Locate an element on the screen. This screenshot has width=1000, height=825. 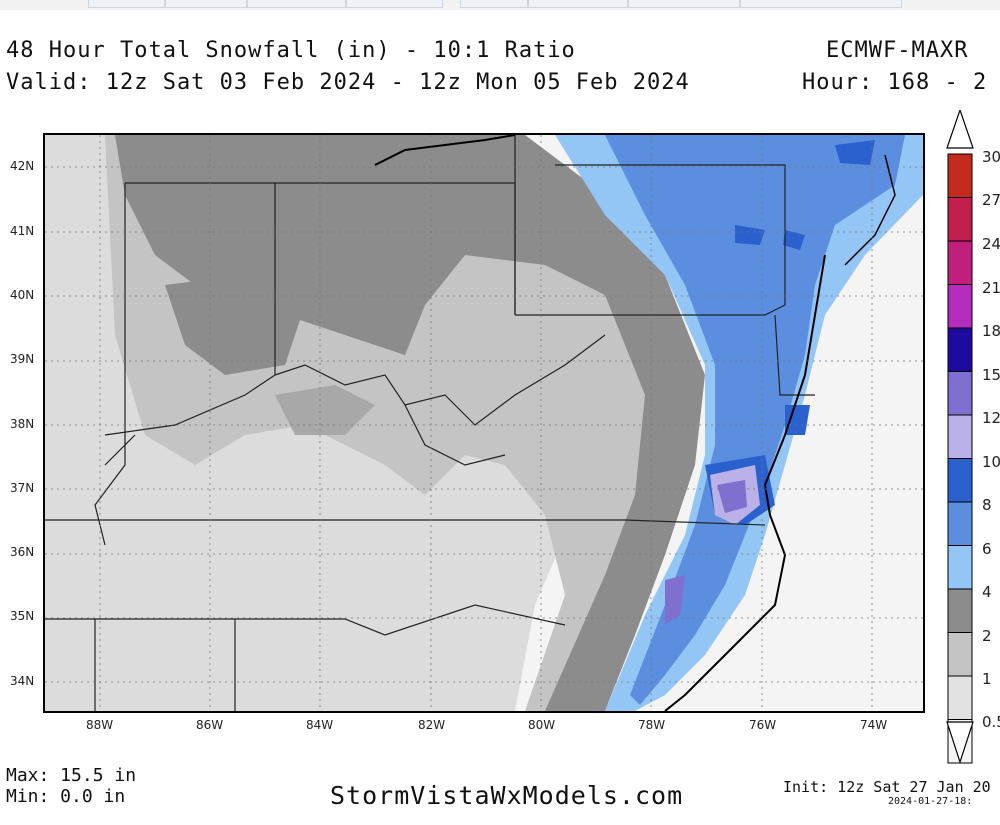
min-value: Min: 0.0 in is located at coordinates (66, 796).